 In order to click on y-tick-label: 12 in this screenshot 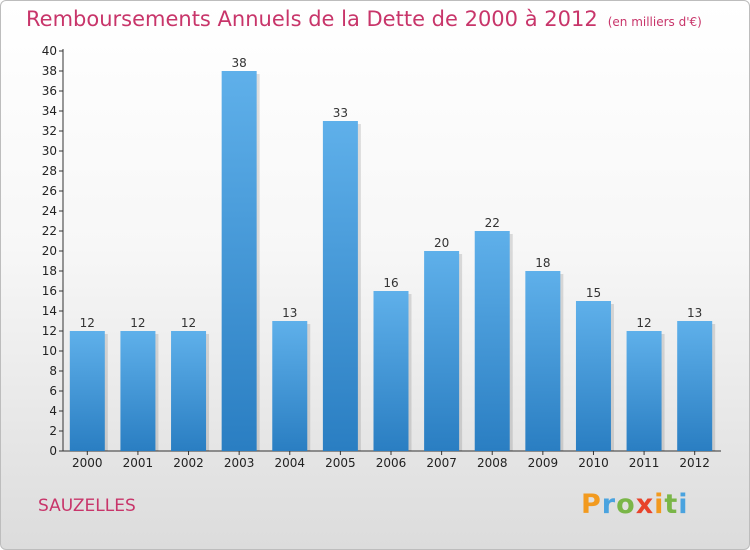, I will do `click(49, 331)`.